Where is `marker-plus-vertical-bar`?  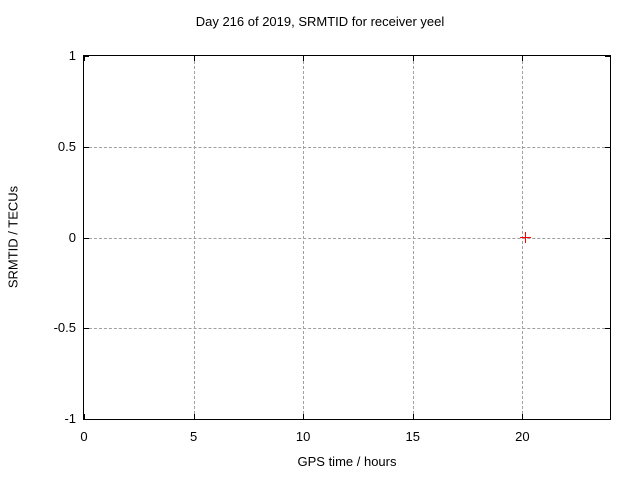 marker-plus-vertical-bar is located at coordinates (525, 237).